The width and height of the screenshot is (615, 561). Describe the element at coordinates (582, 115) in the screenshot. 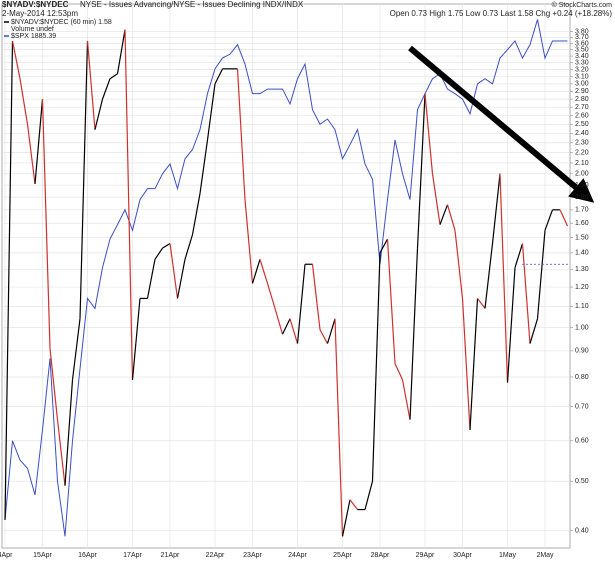

I see `y-tick-label: 2.60` at that location.